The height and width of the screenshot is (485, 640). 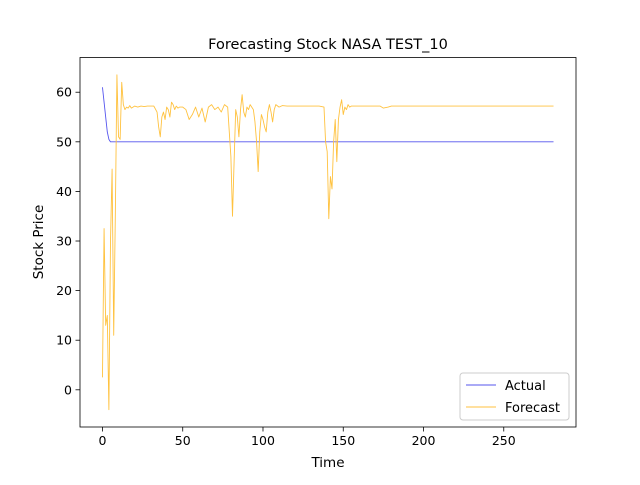 I want to click on series-line-actual, so click(x=328, y=115).